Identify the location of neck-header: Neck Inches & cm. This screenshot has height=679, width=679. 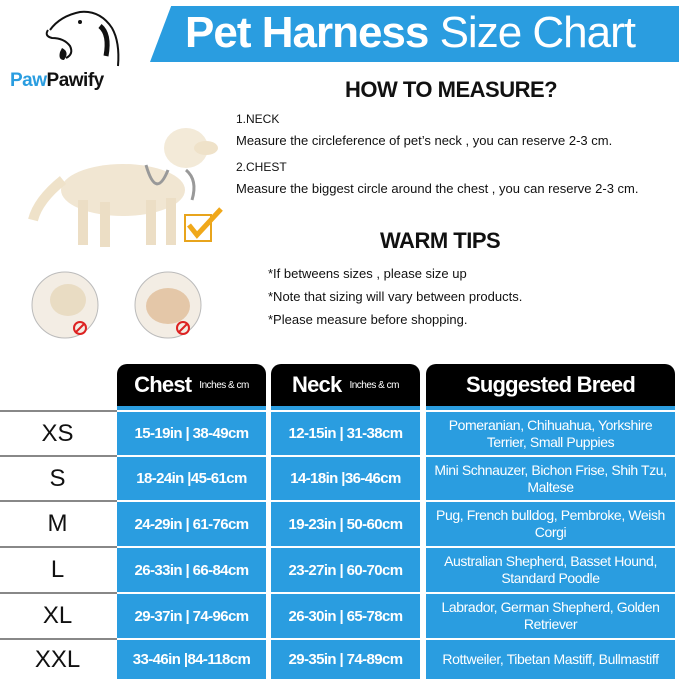
(345, 387).